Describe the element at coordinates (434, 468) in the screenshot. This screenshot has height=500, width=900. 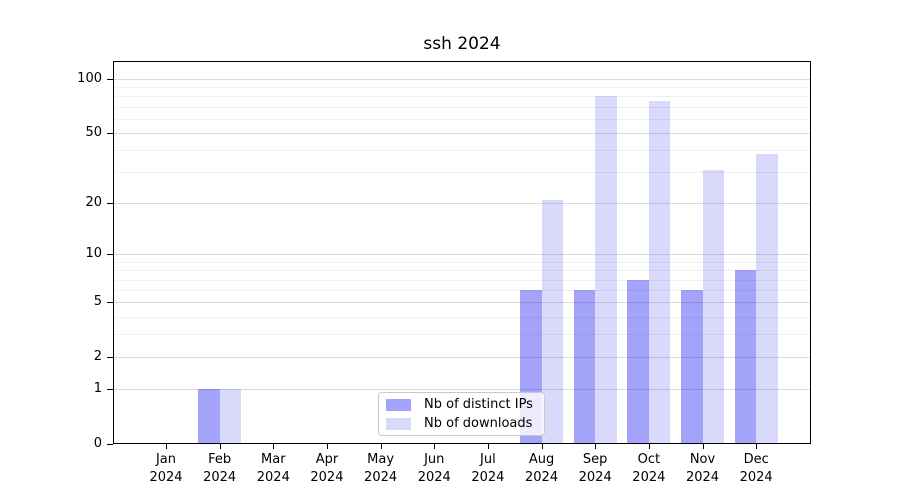
I see `x-axis-tick-label-jun: Jun 2024` at that location.